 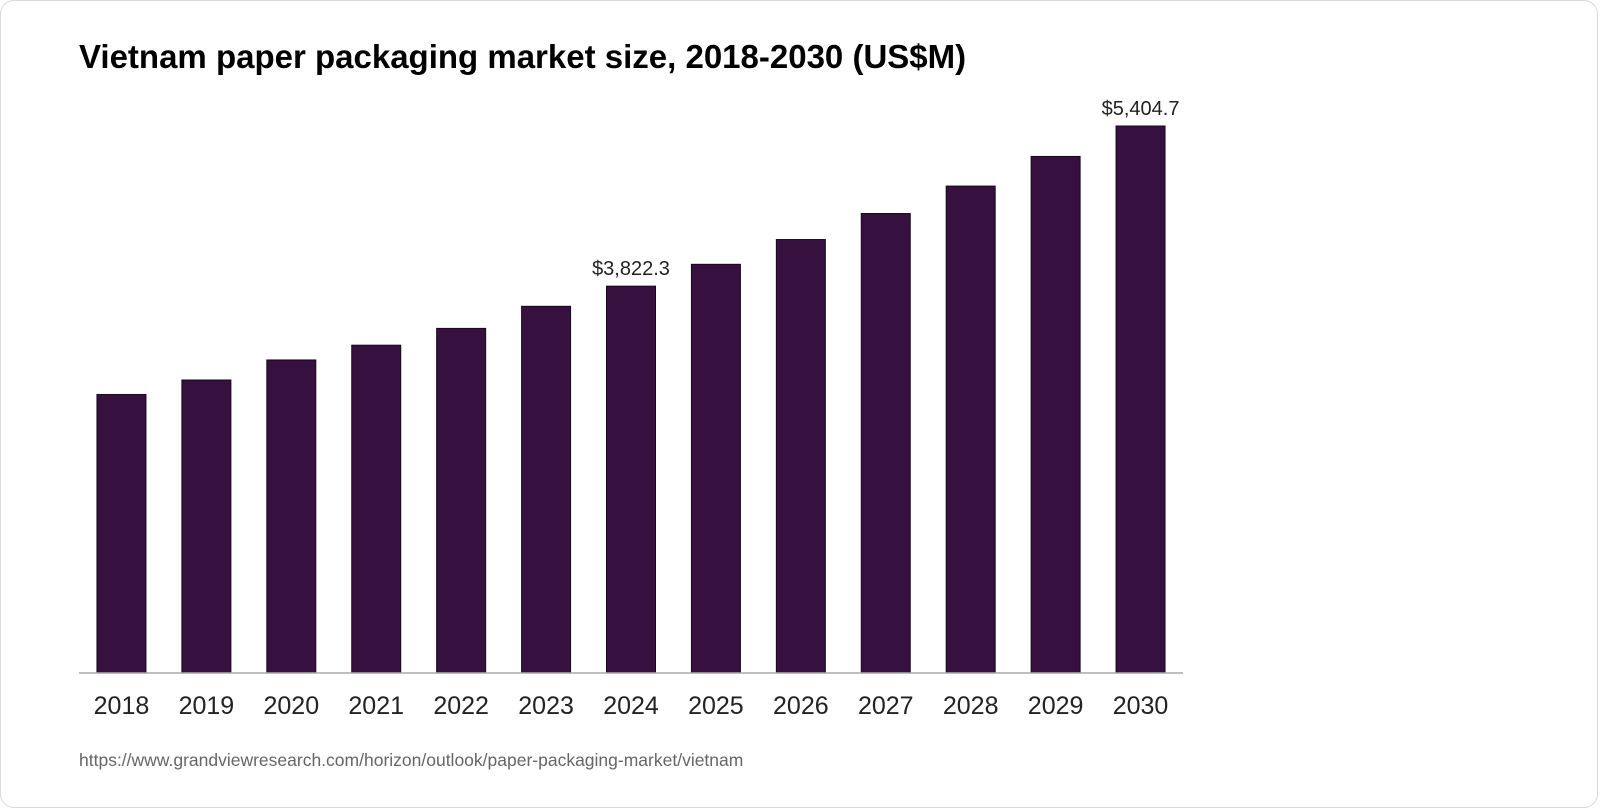 I want to click on data-labels: $3,822.3 $5,404.7, so click(x=885, y=189).